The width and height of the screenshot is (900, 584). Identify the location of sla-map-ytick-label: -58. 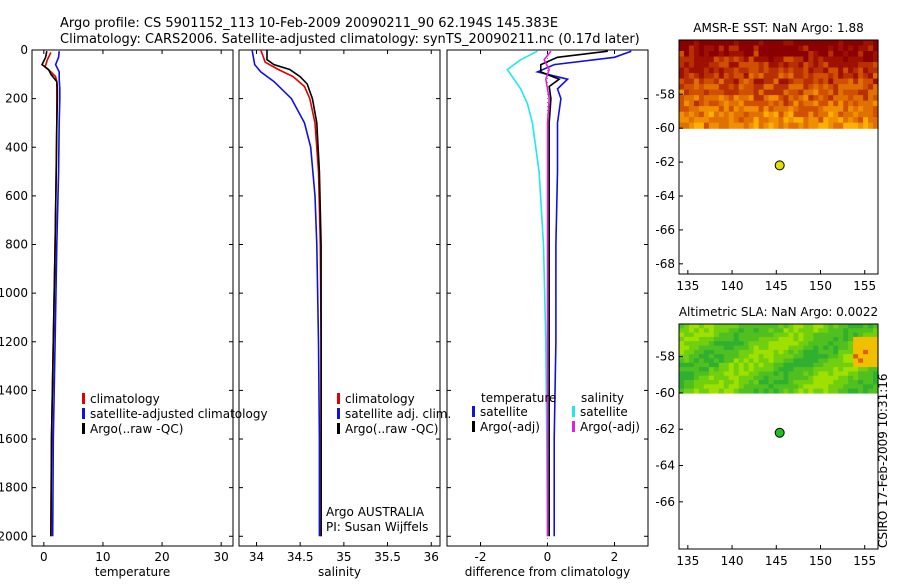
(665, 357).